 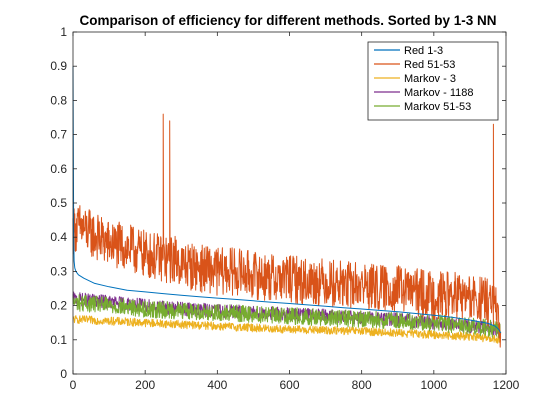 What do you see at coordinates (73, 385) in the screenshot?
I see `x-tick-label: 0` at bounding box center [73, 385].